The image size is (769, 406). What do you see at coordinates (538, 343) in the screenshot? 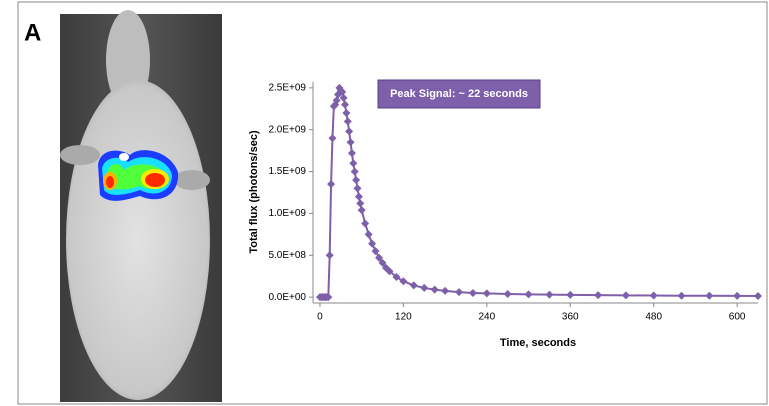
I see `x-axis-label: Time, seconds` at bounding box center [538, 343].